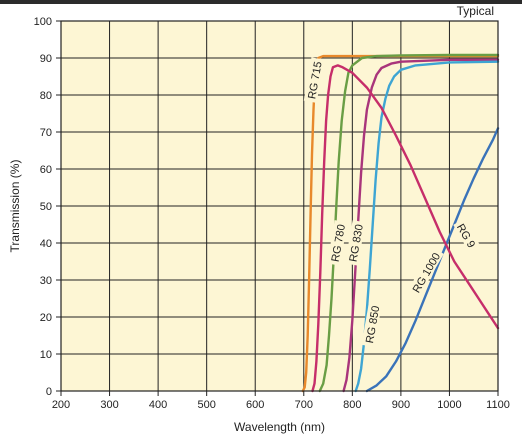 The image size is (522, 439). I want to click on y-axis-ticks: 0 10 20 30 40 50 60 70 80 90 100, so click(47, 207).